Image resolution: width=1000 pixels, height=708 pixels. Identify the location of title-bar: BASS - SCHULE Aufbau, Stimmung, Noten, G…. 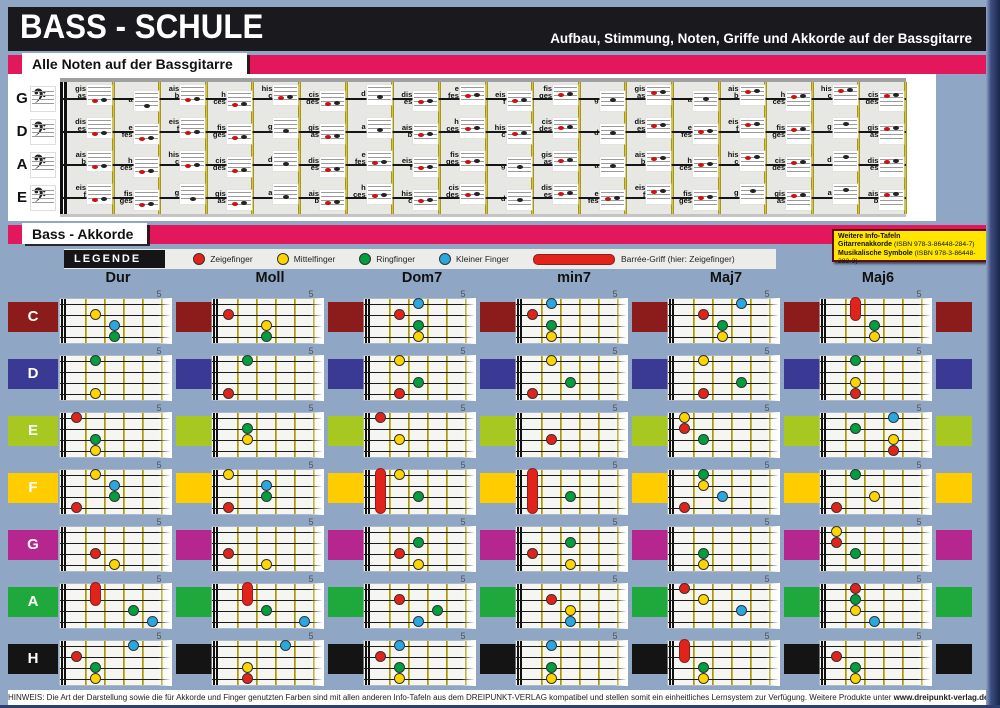
(497, 29).